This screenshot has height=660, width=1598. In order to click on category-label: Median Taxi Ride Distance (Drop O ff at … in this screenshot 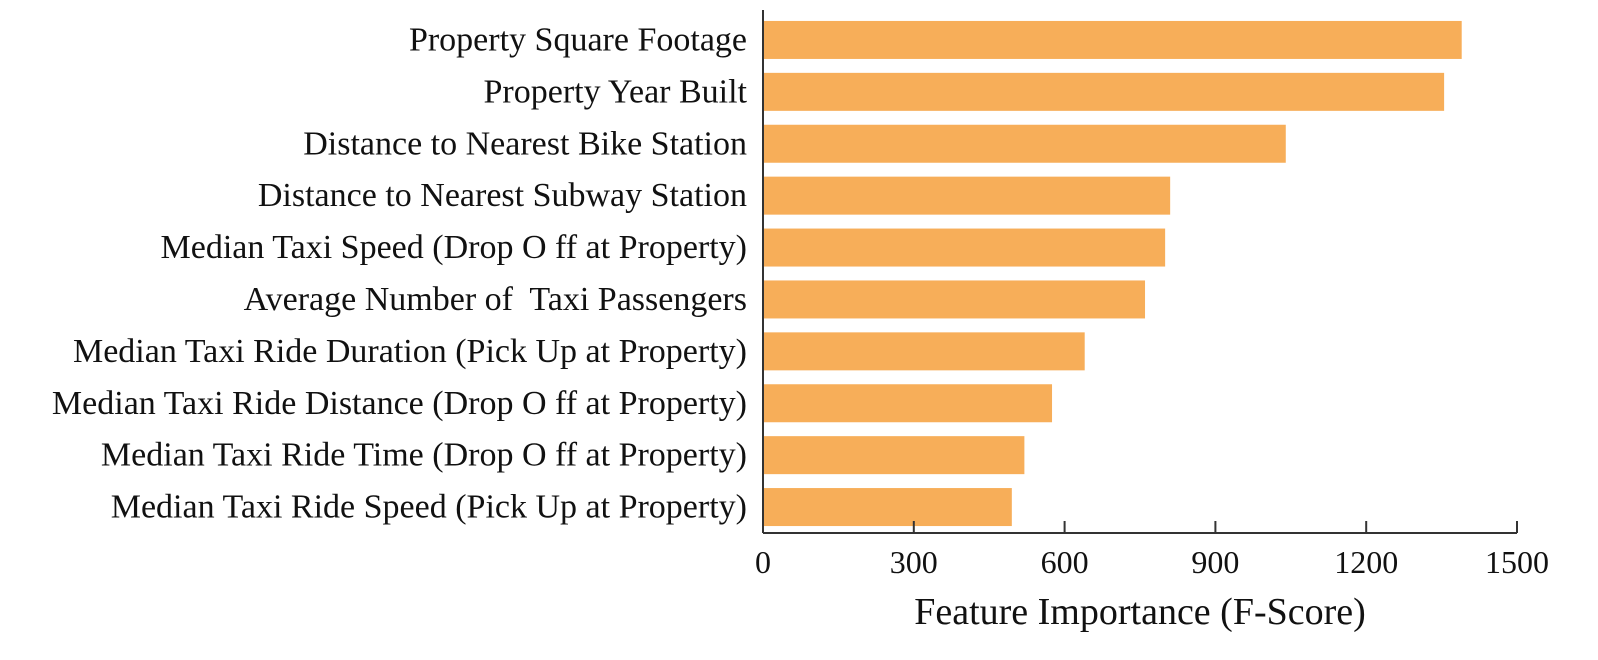, I will do `click(399, 403)`.